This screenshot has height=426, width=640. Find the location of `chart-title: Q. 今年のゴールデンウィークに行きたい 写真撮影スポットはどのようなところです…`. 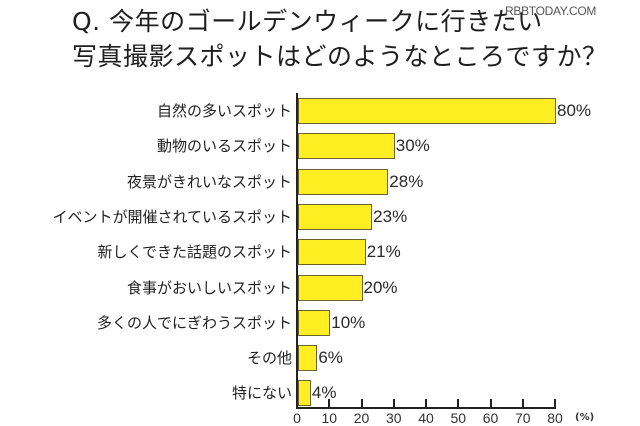

chart-title: Q. 今年のゴールデンウィークに行きたい 写真撮影スポットはどのようなところです… is located at coordinates (340, 39).